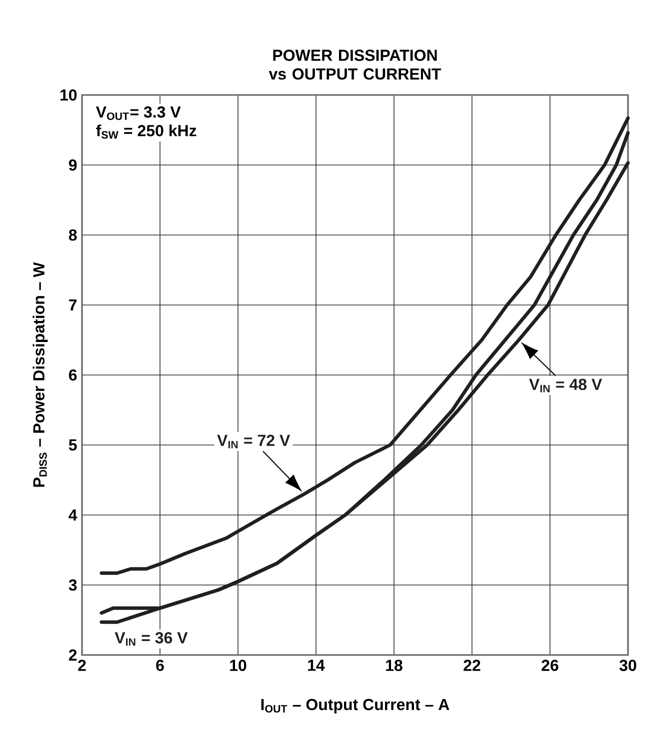  Describe the element at coordinates (238, 666) in the screenshot. I see `x-tick-label: 10` at that location.